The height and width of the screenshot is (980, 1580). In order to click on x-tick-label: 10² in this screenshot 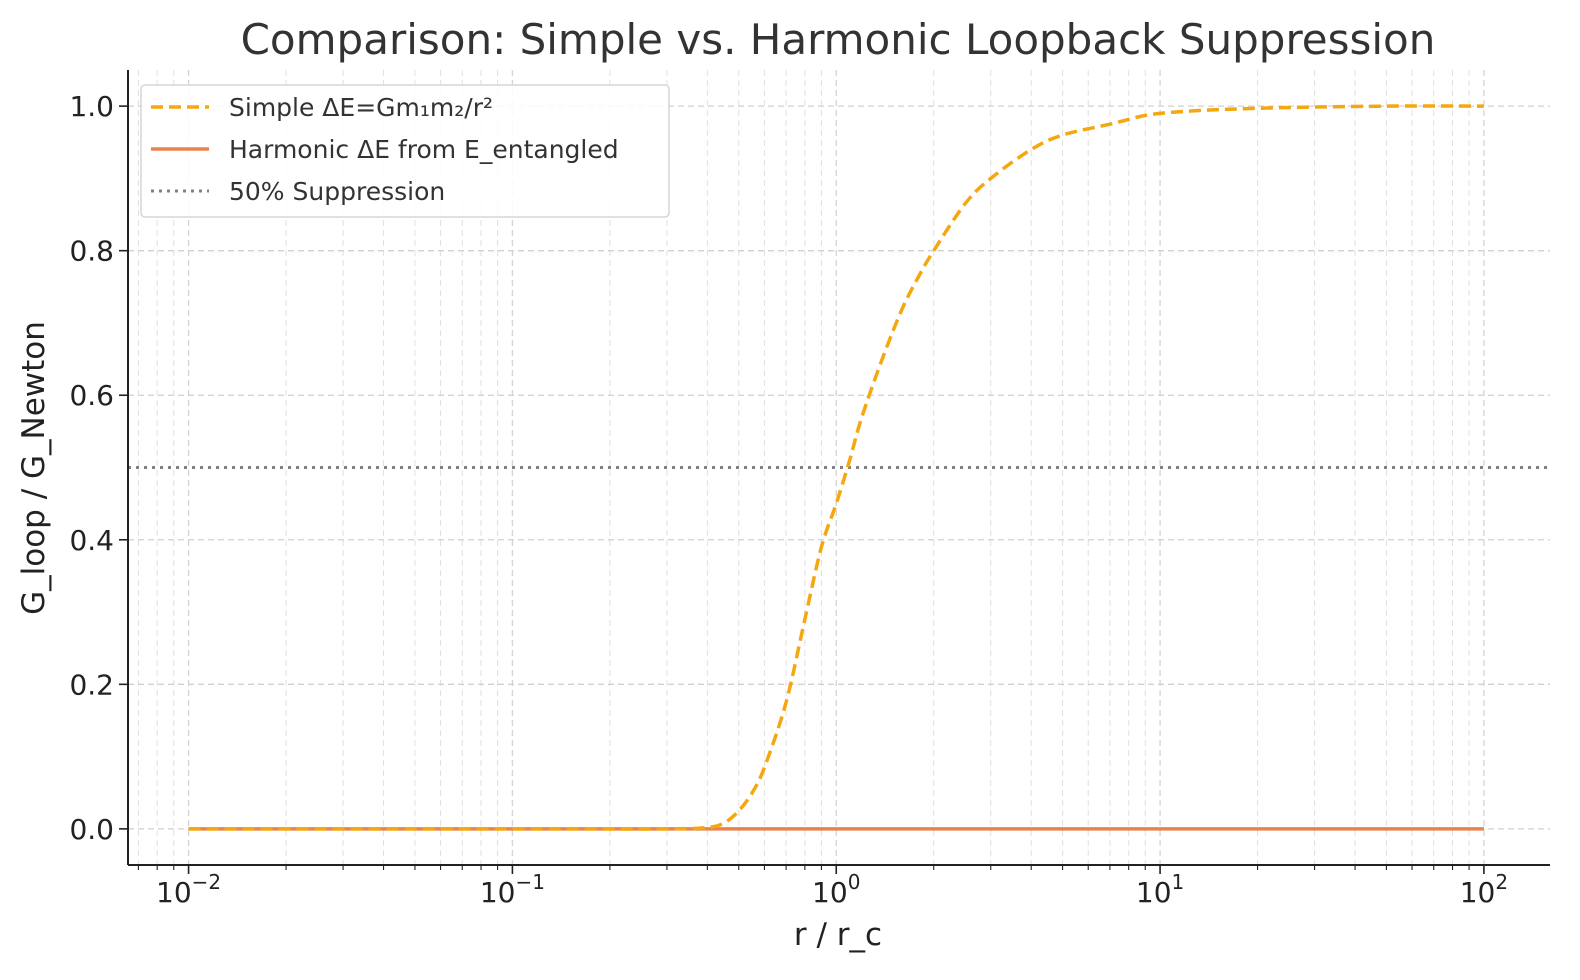, I will do `click(1484, 889)`.